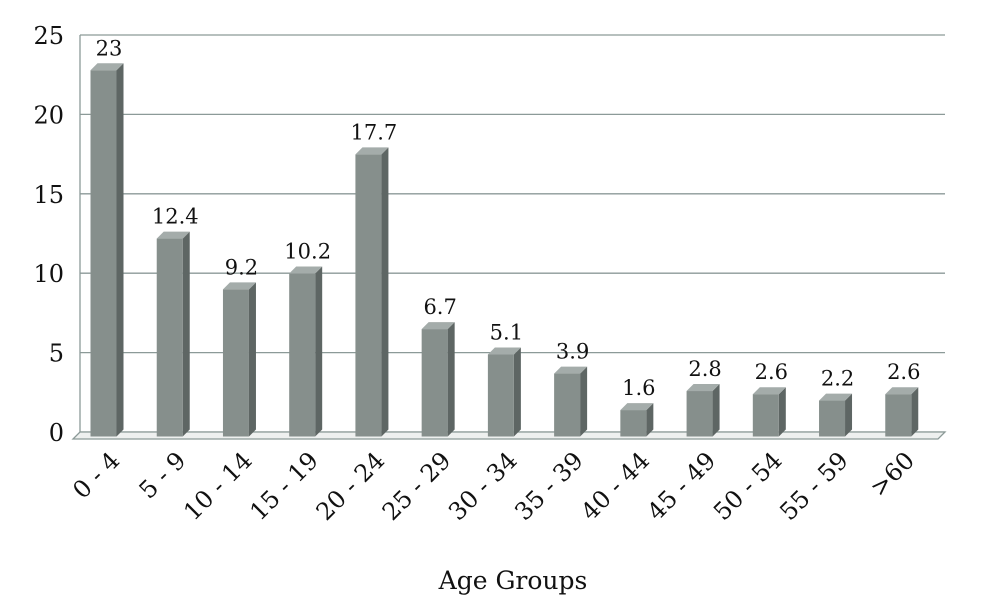  What do you see at coordinates (351, 486) in the screenshot?
I see `x-tick-label: 20 - 24` at bounding box center [351, 486].